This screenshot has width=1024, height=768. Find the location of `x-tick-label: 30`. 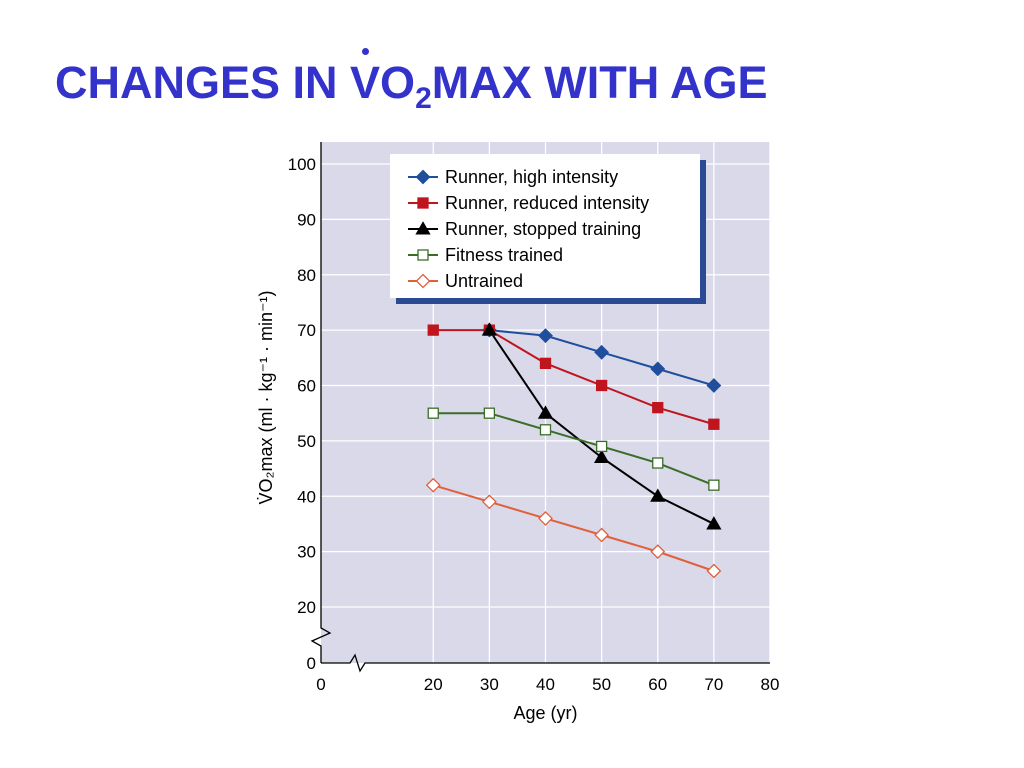

x-tick-label: 30 is located at coordinates (489, 684).